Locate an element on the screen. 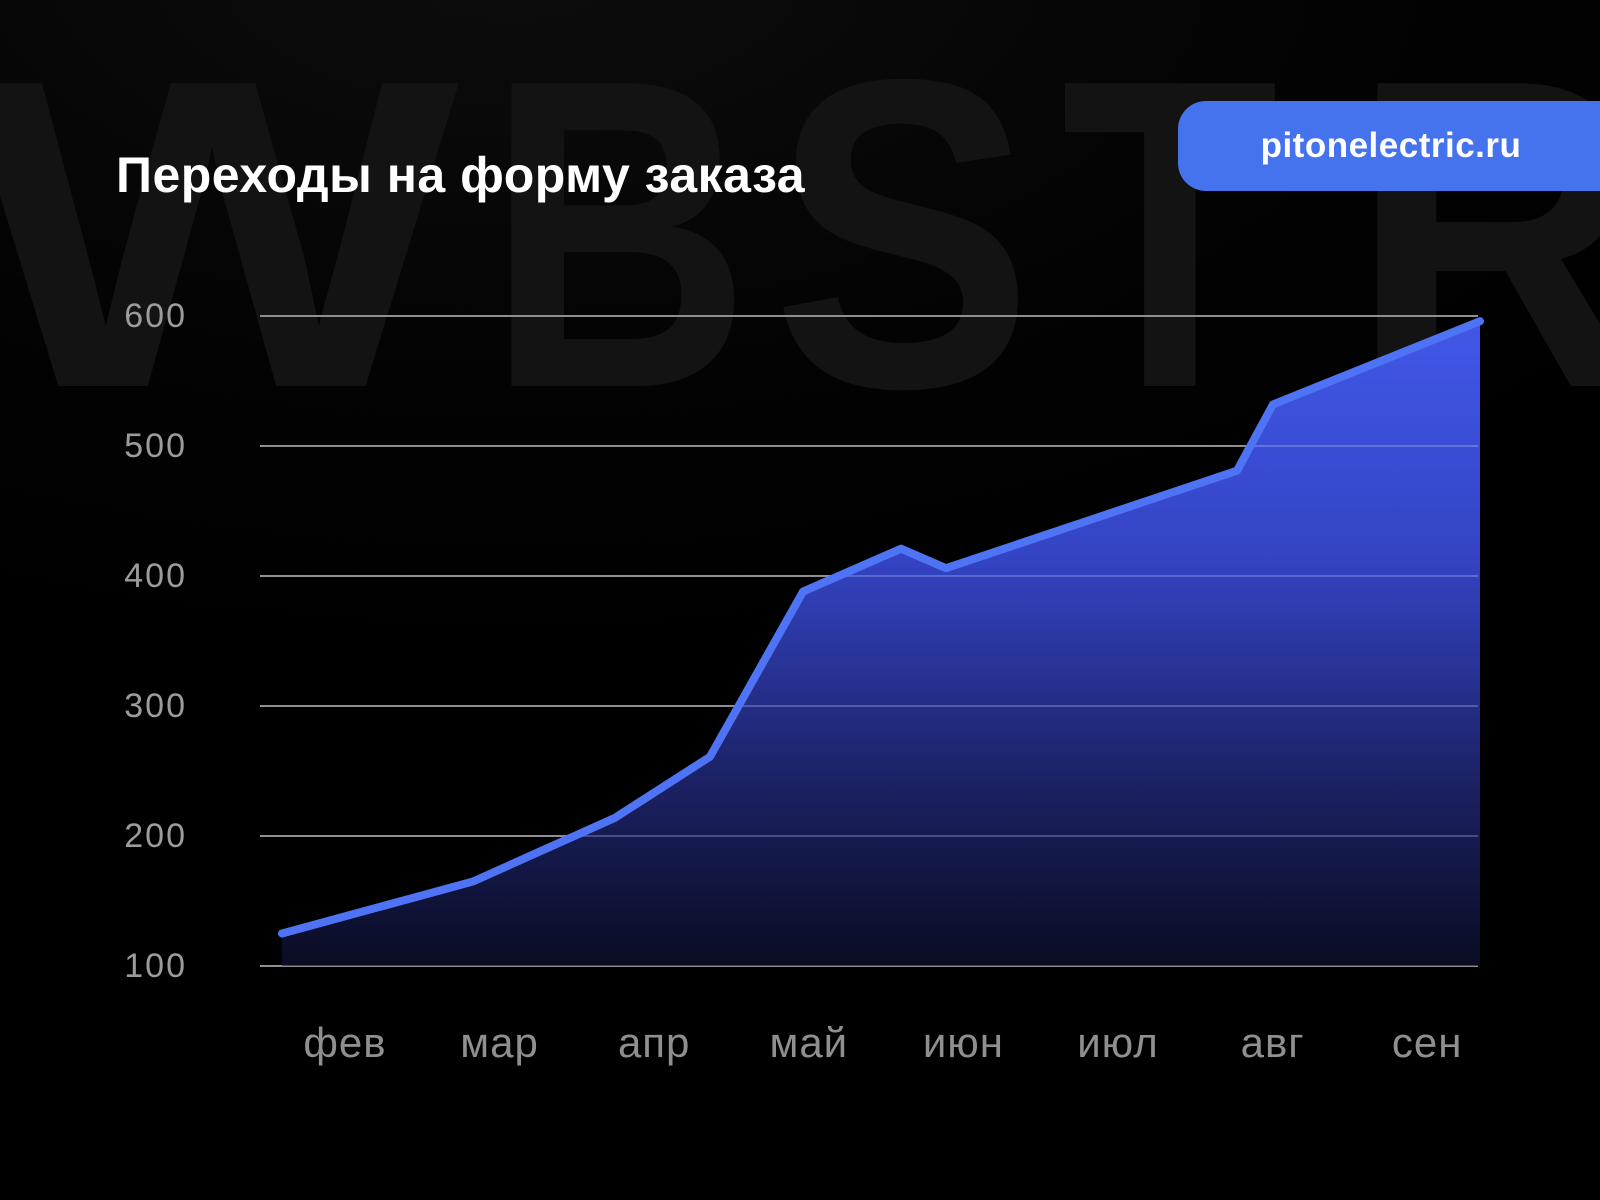 This screenshot has width=1600, height=1200. x-tick-label: июн is located at coordinates (963, 1042).